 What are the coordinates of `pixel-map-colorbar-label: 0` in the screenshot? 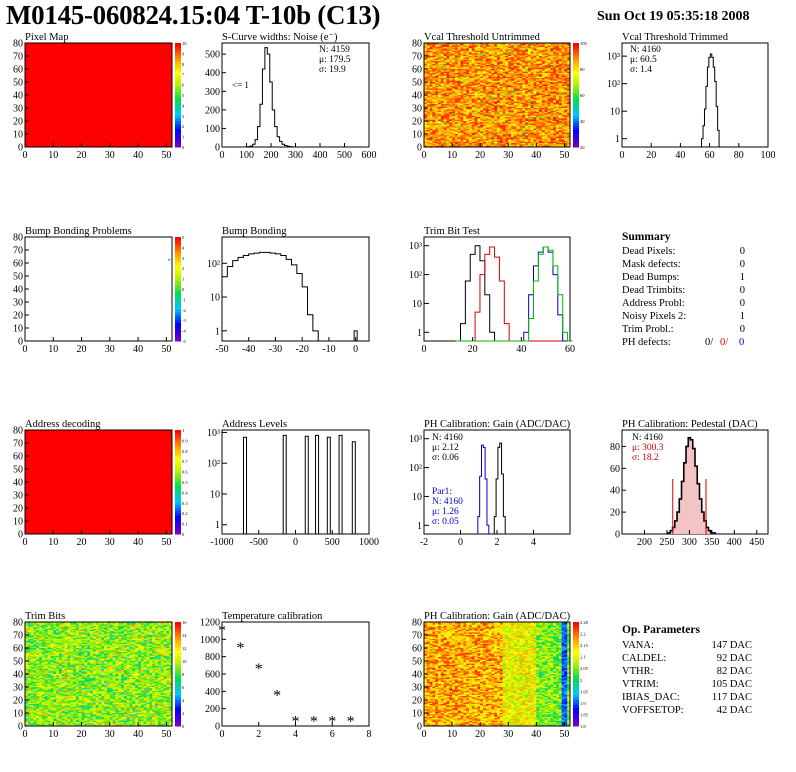 It's located at (183, 147).